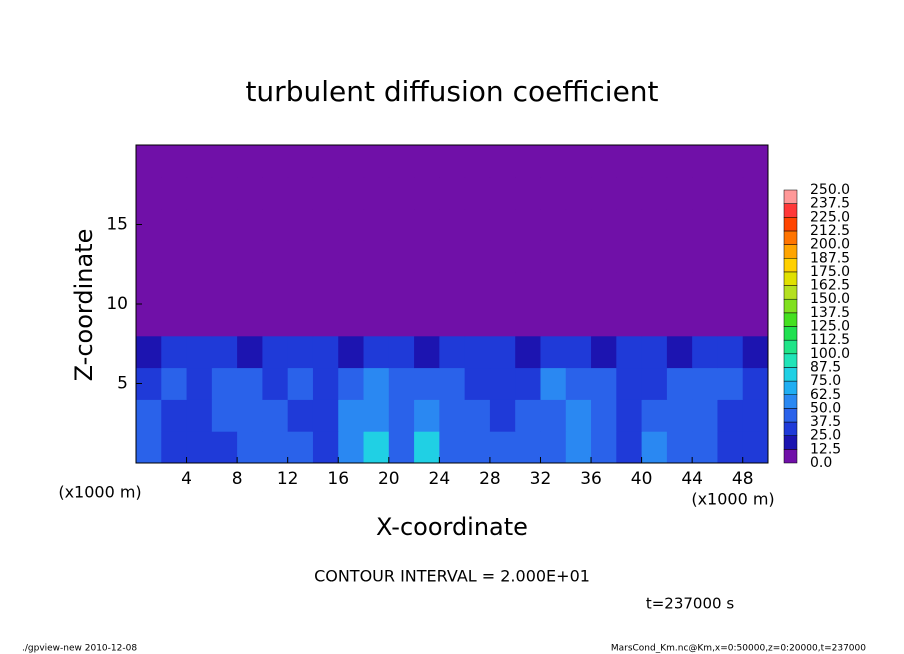  Describe the element at coordinates (825, 367) in the screenshot. I see `colorbar-label: 87.5` at that location.